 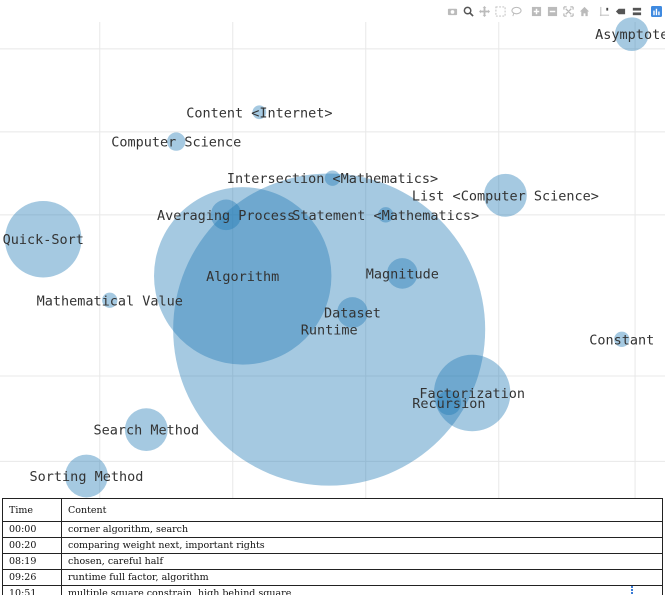 I want to click on bubble-label: Computer Science, so click(x=176, y=143).